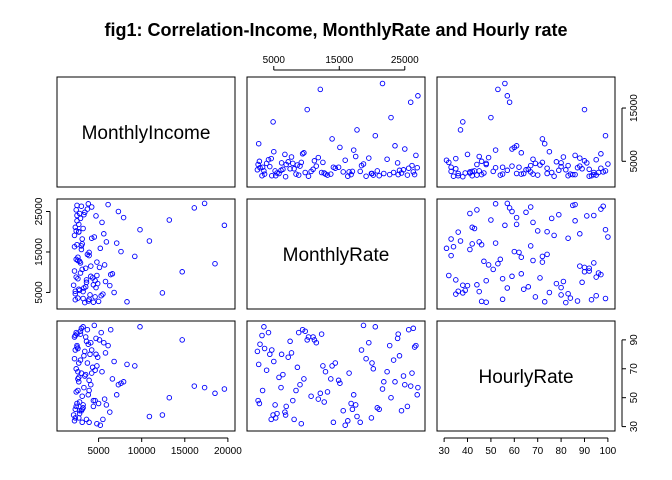  I want to click on bottom-axis-tick-label: 50, so click(491, 451).